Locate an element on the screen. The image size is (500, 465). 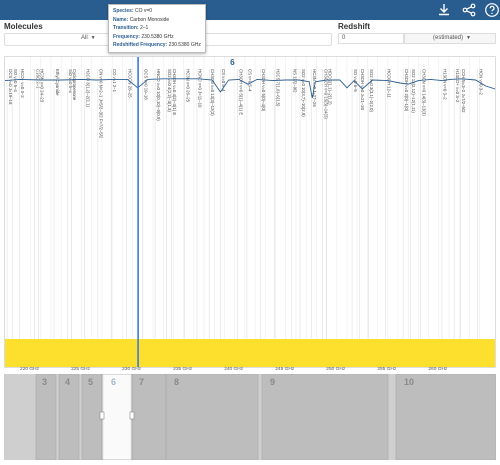
line-label: OCS v=0 J=19–18 is located at coordinates (10, 87).